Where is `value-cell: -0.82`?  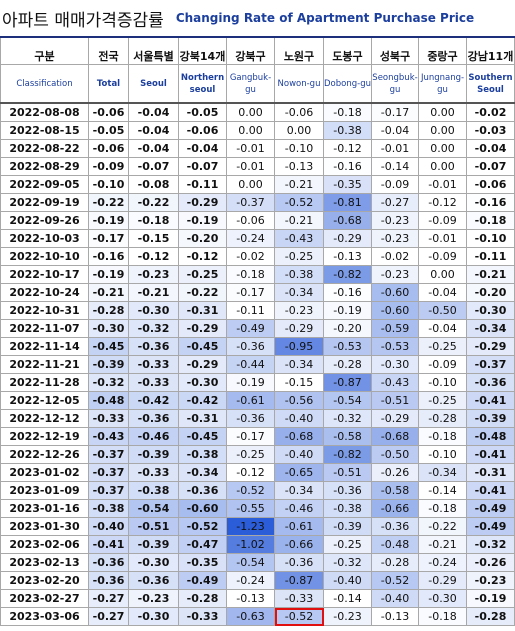 value-cell: -0.82 is located at coordinates (347, 274).